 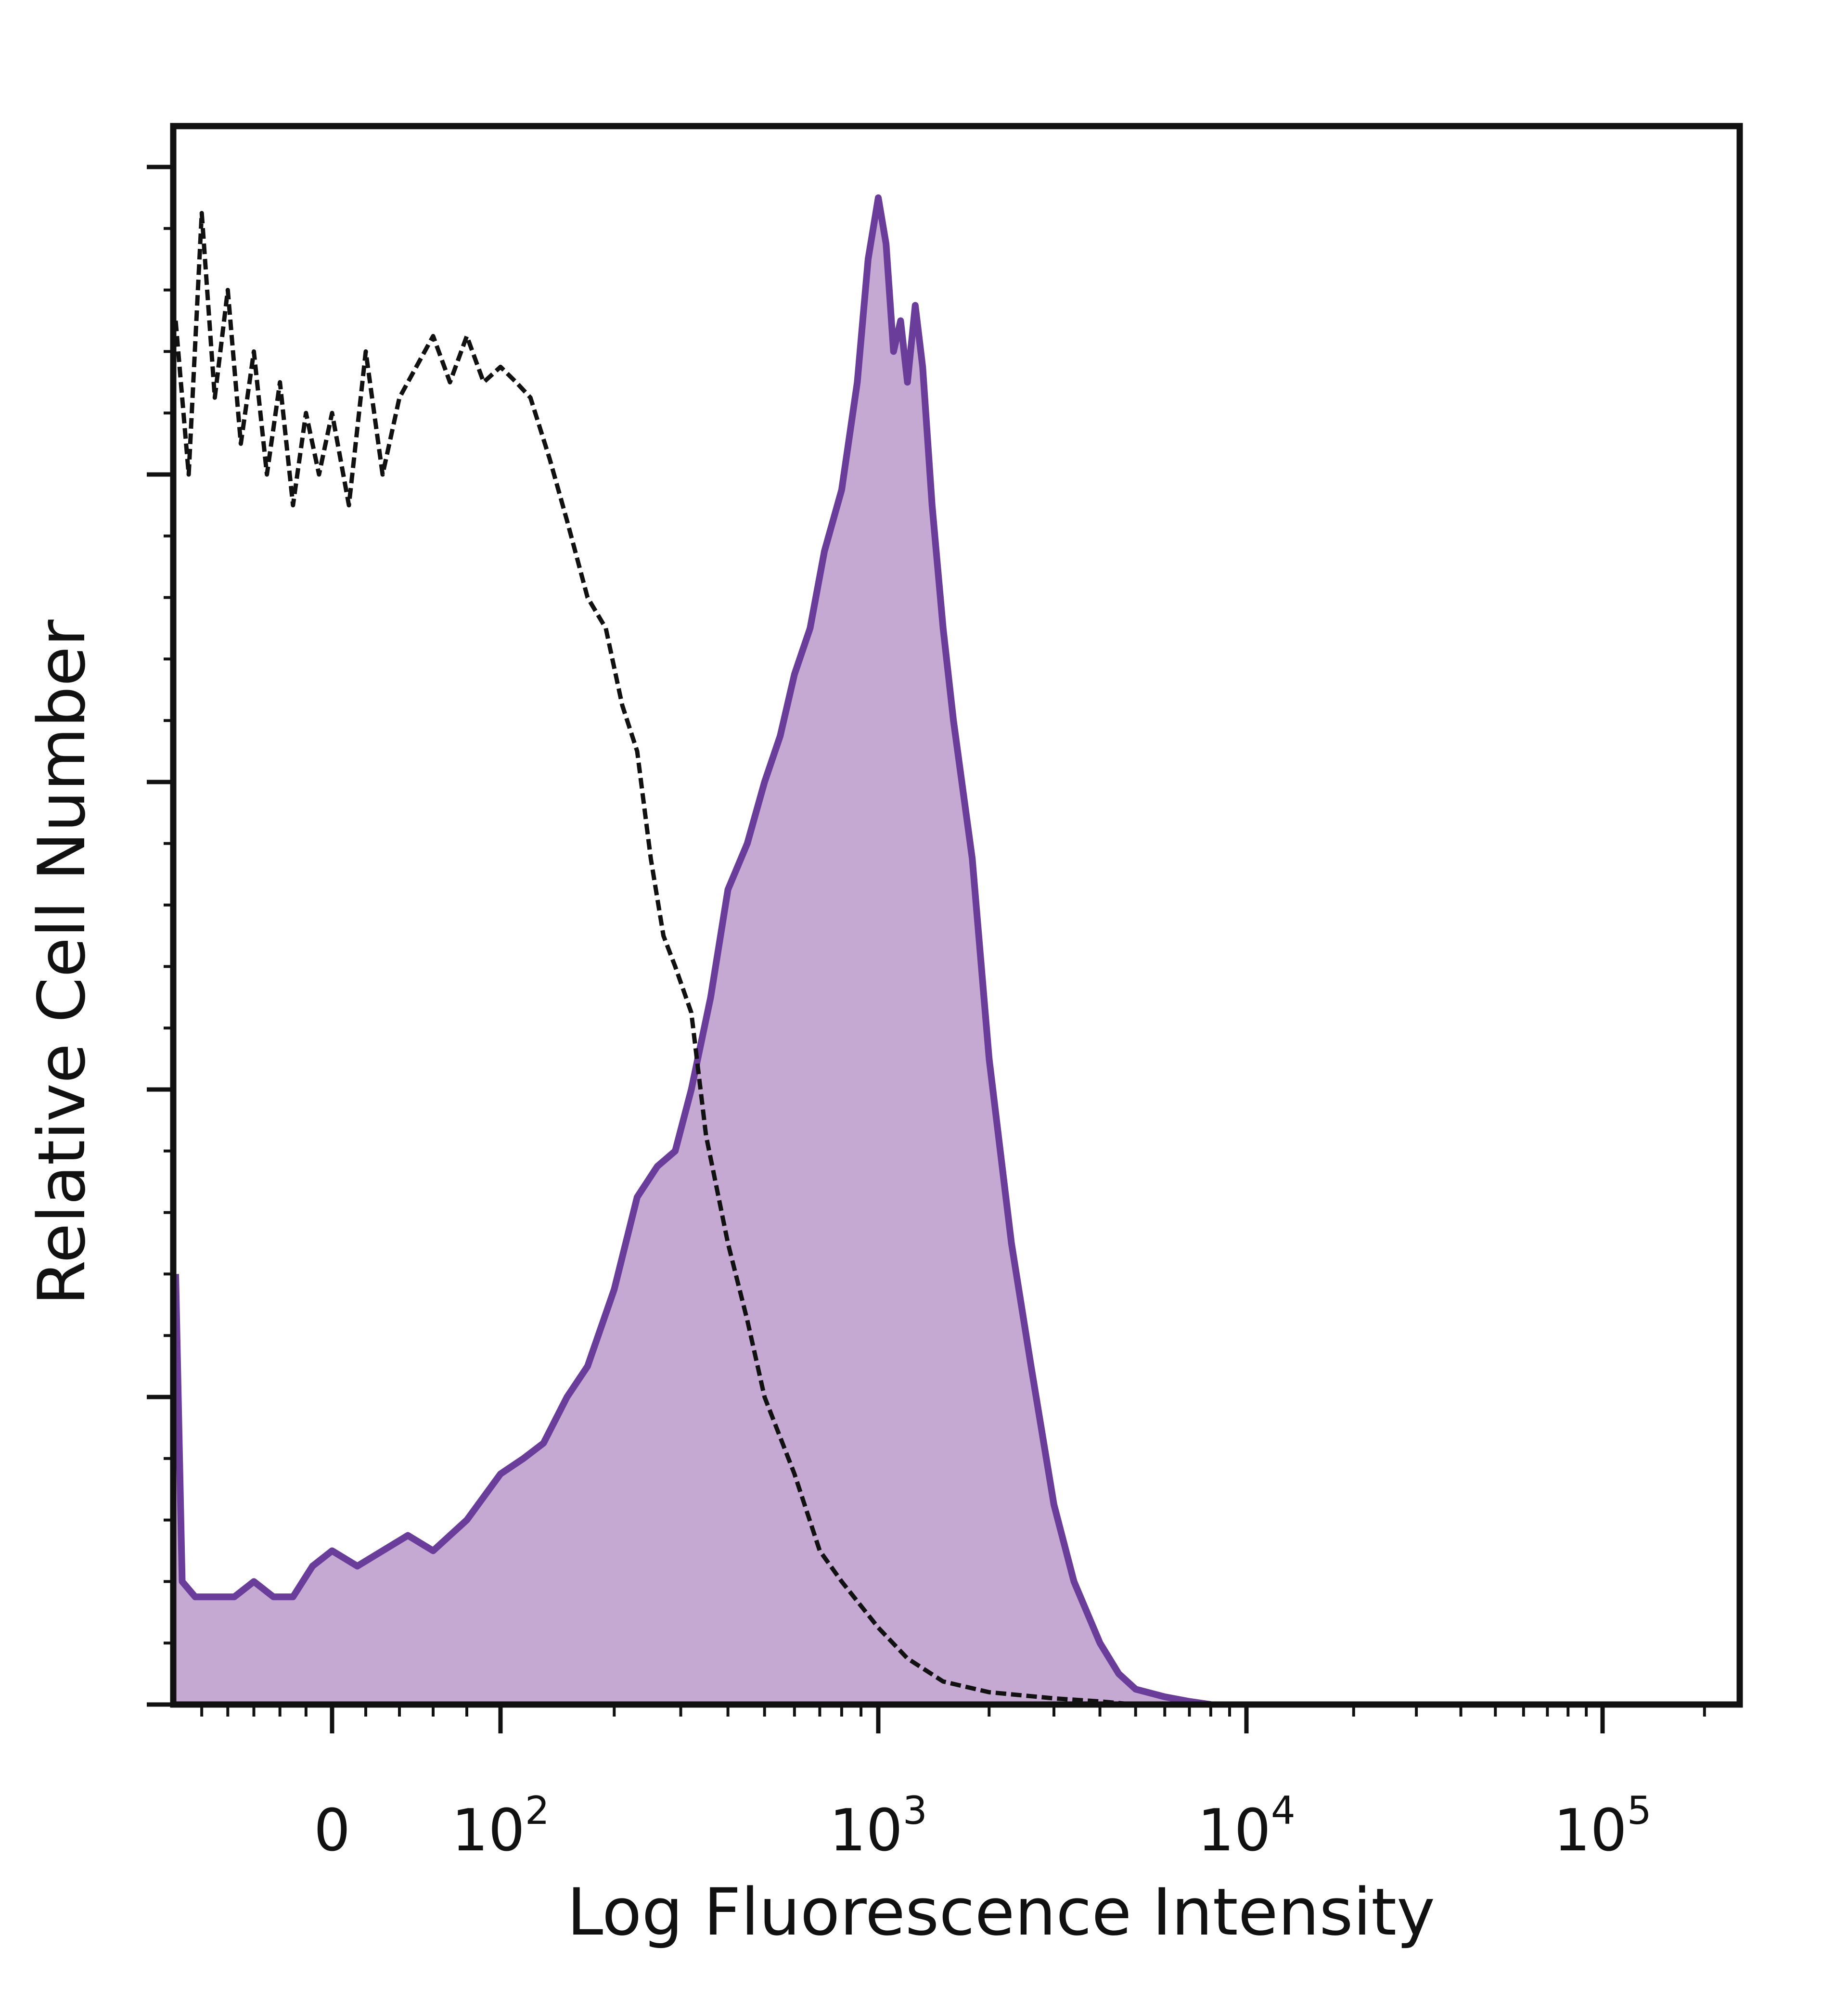 What do you see at coordinates (878, 1826) in the screenshot?
I see `x-tick-label: 10³` at bounding box center [878, 1826].